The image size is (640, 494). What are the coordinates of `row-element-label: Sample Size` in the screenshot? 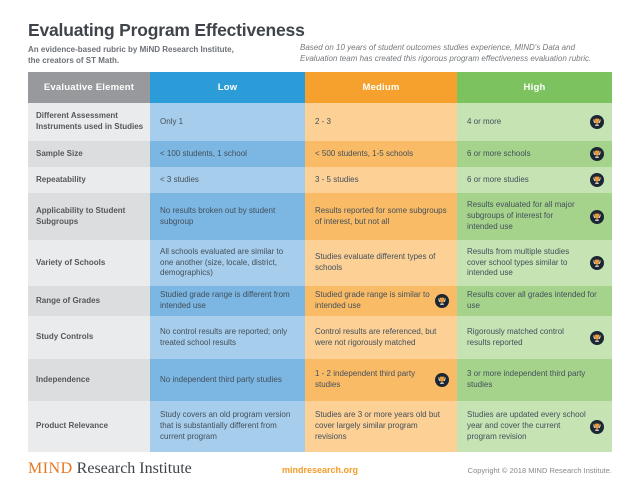 It's located at (89, 154).